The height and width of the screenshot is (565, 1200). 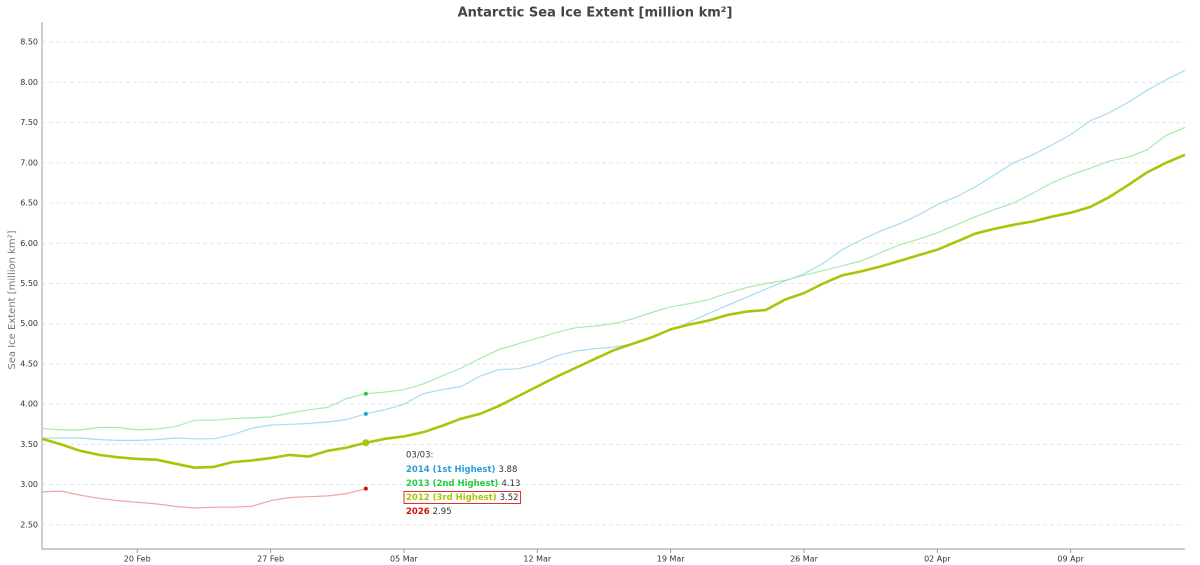 I want to click on tooltip-value: 2.95, so click(x=442, y=512).